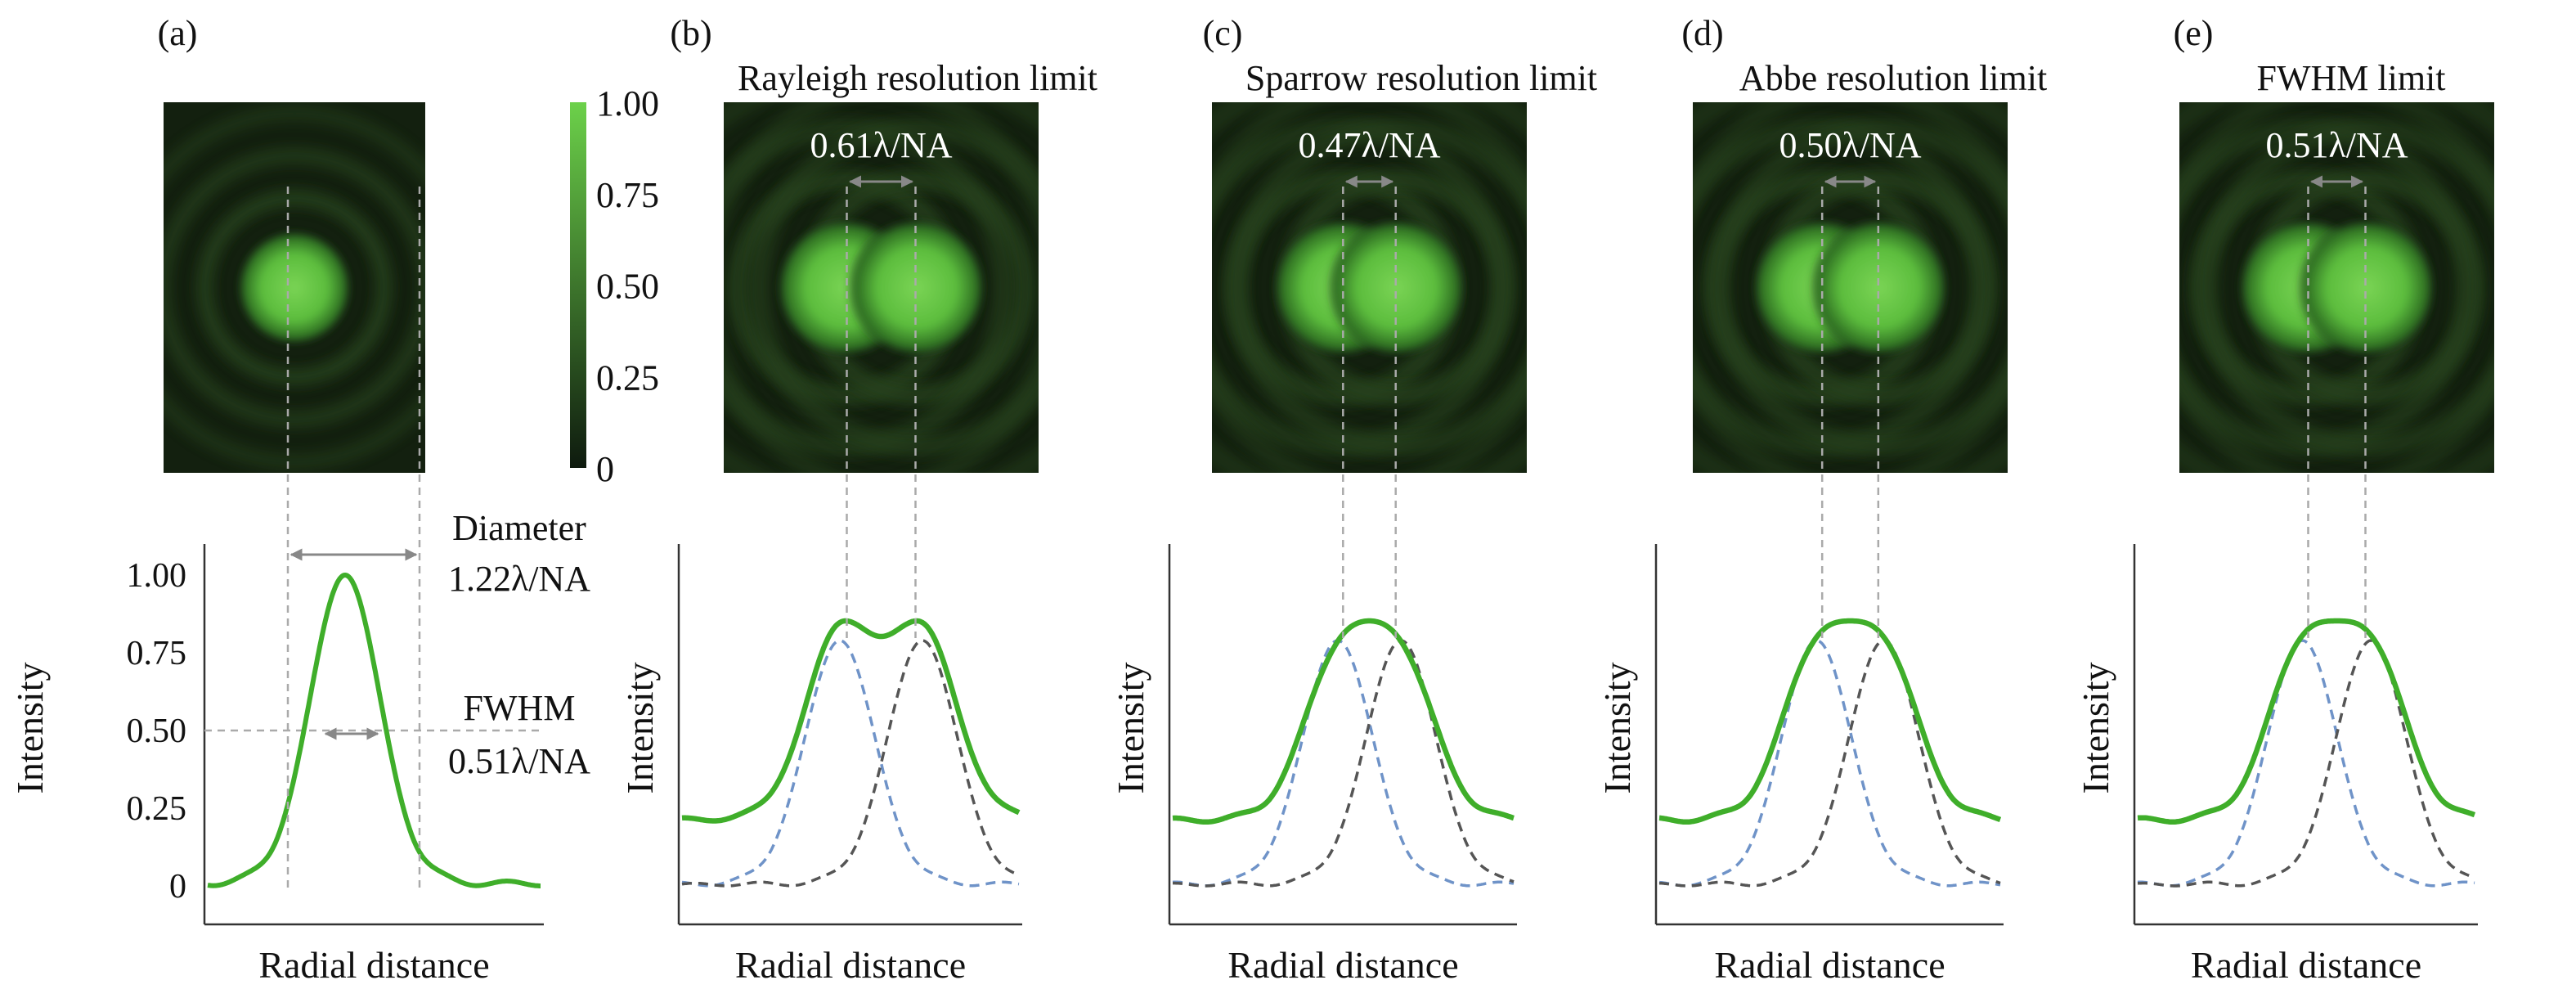 The width and height of the screenshot is (2576, 998). I want to click on colorbar: 1.00 0.75 0.50 0.25 0, so click(614, 286).